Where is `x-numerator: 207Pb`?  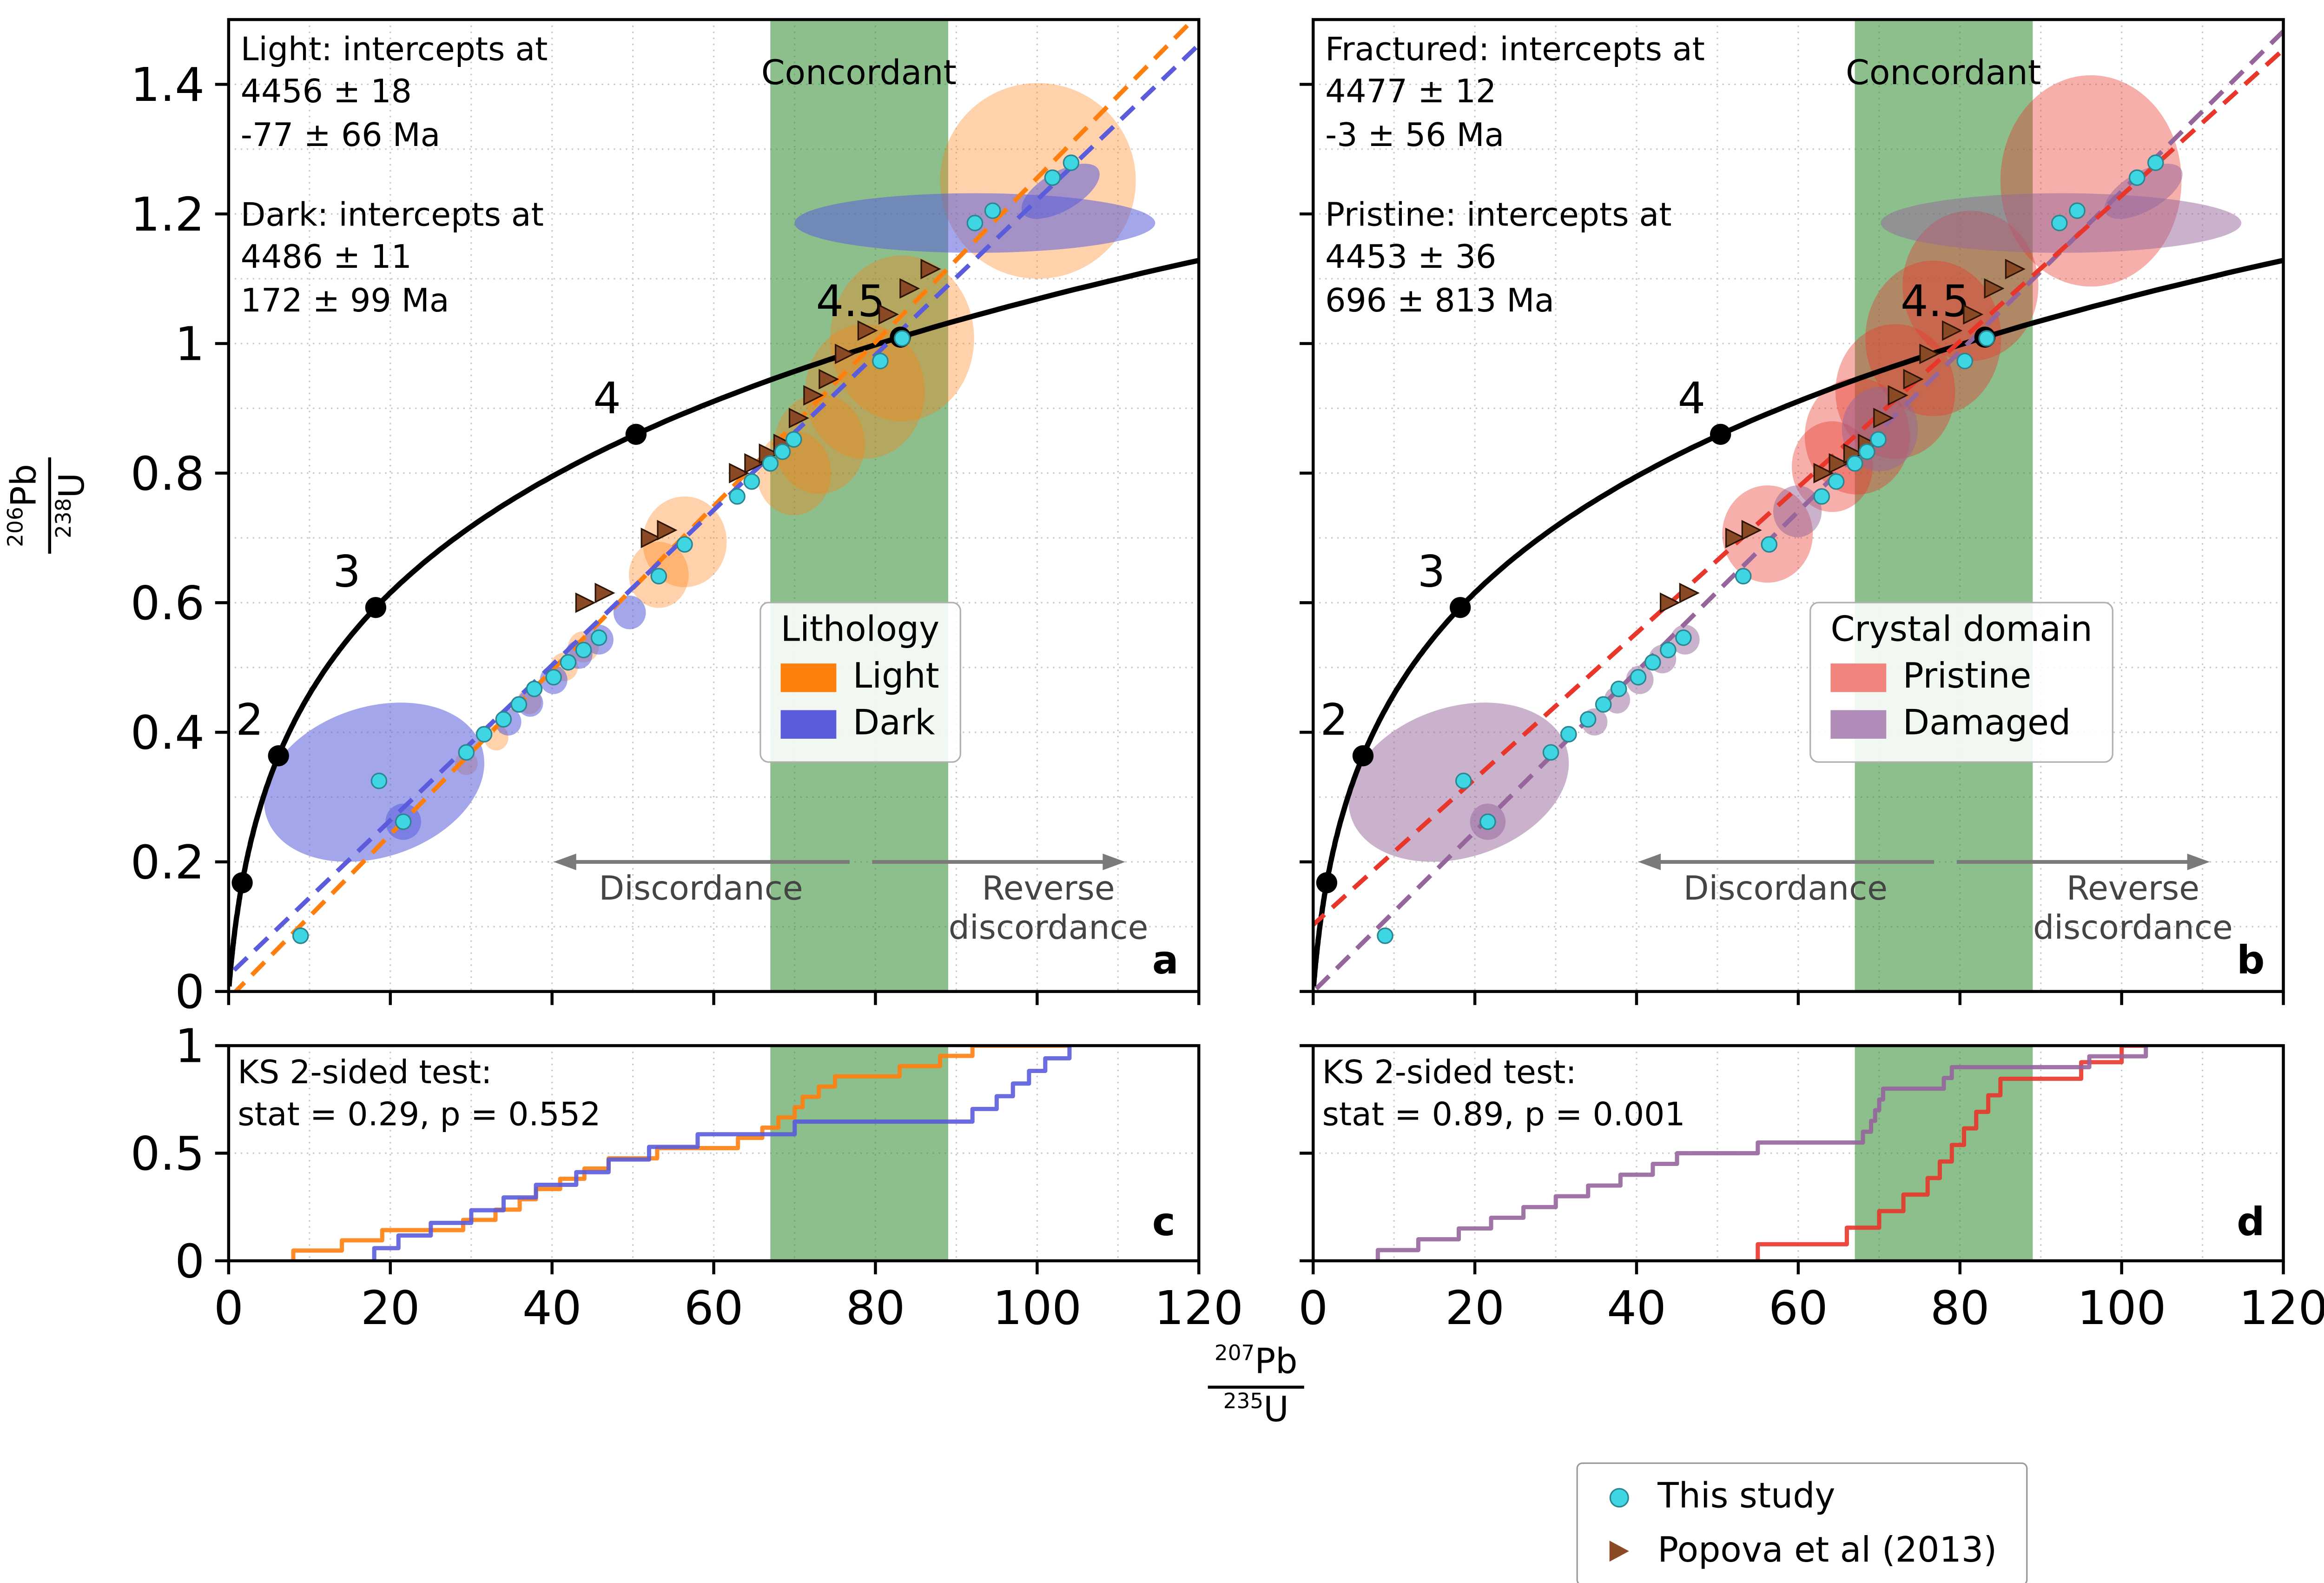
x-numerator: 207Pb is located at coordinates (1256, 1362).